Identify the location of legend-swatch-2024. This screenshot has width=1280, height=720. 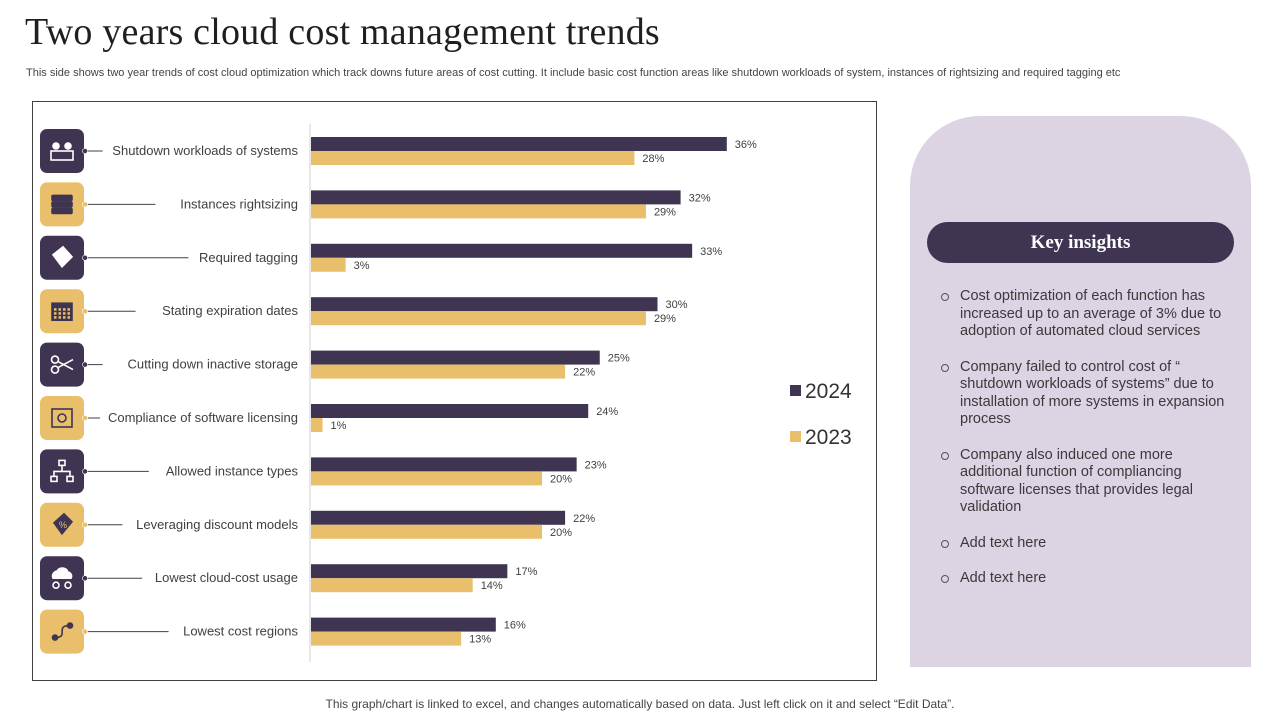
(795, 390).